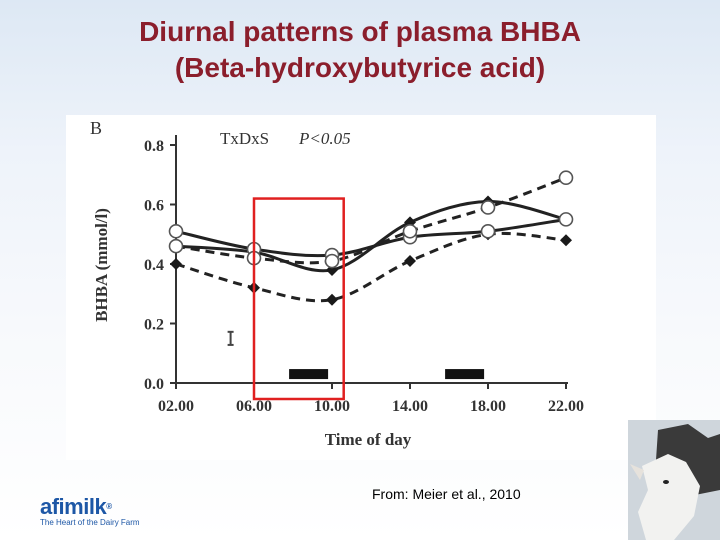  I want to click on source-credit: From: Meier et al., 2010, so click(446, 494).